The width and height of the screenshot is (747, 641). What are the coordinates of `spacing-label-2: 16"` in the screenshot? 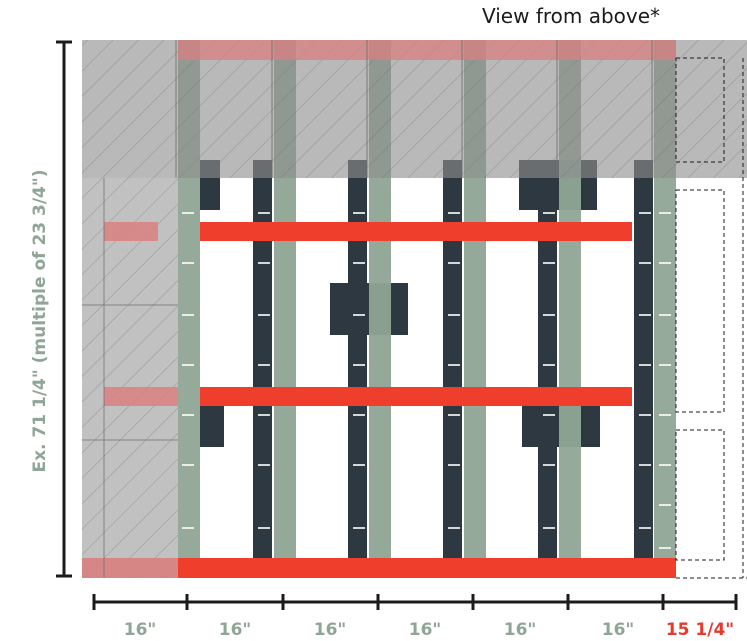 It's located at (235, 630).